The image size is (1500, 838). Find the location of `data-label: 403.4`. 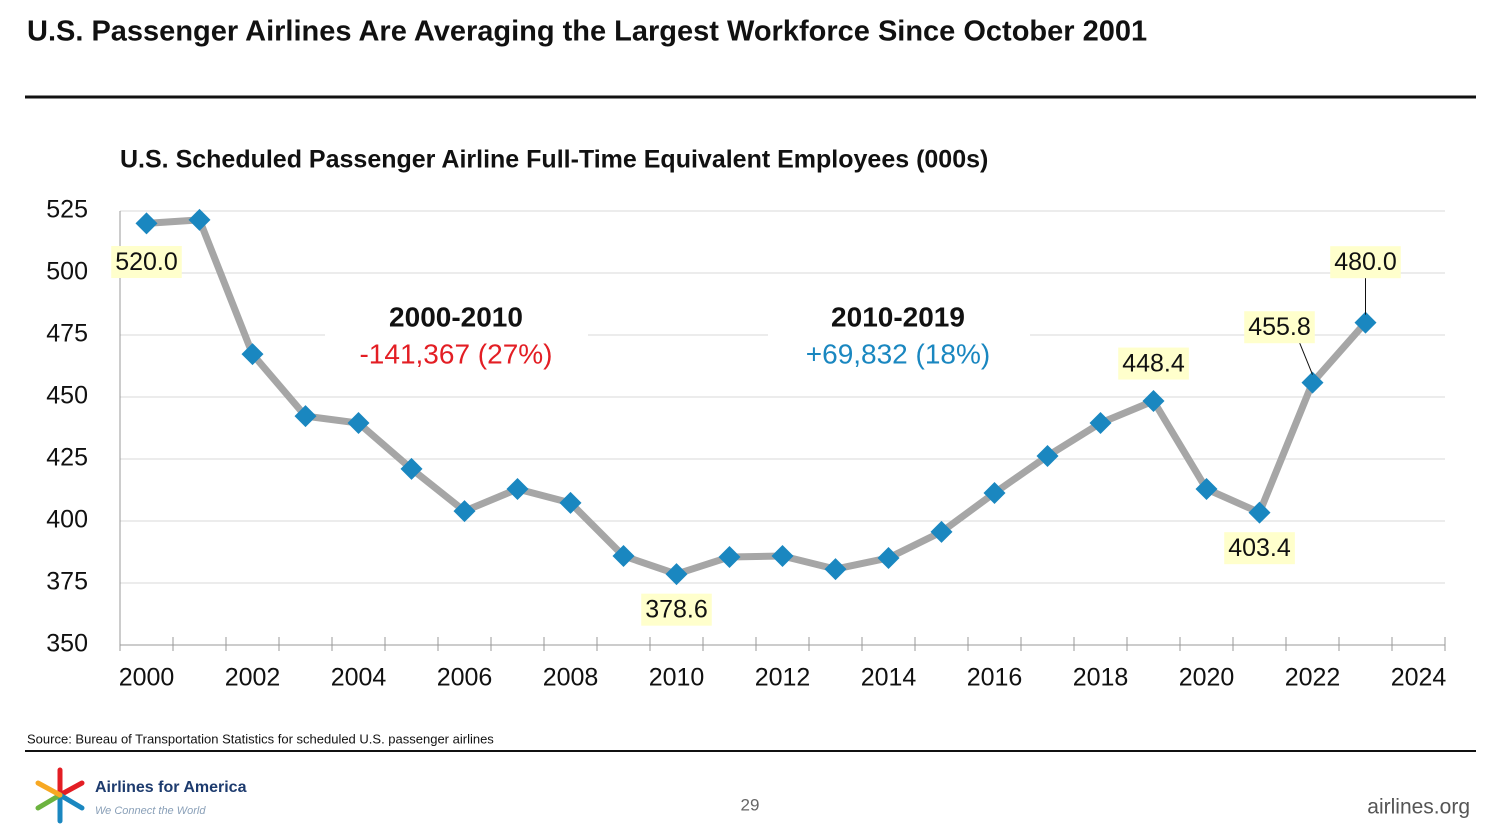

data-label: 403.4 is located at coordinates (1259, 548).